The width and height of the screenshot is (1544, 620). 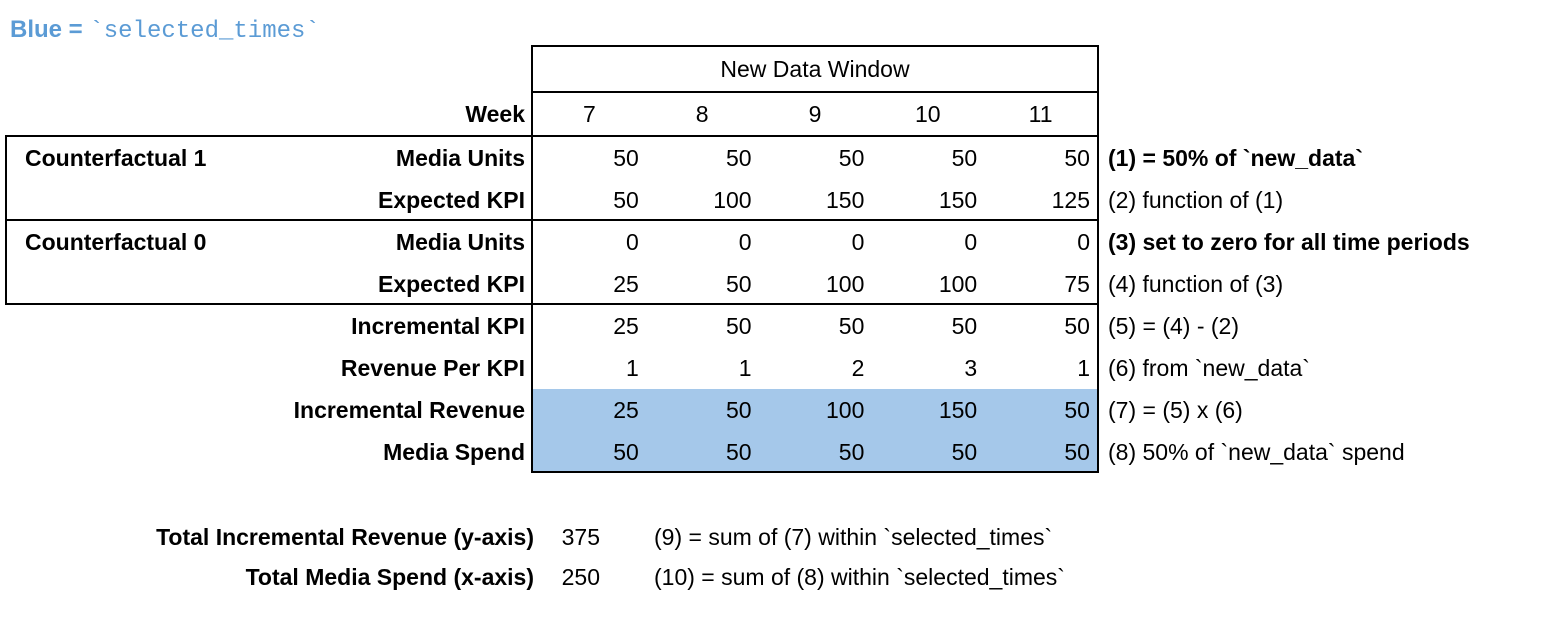 I want to click on table-row-revenue-per-kpi: 1 1 2 3 1, so click(x=815, y=368).